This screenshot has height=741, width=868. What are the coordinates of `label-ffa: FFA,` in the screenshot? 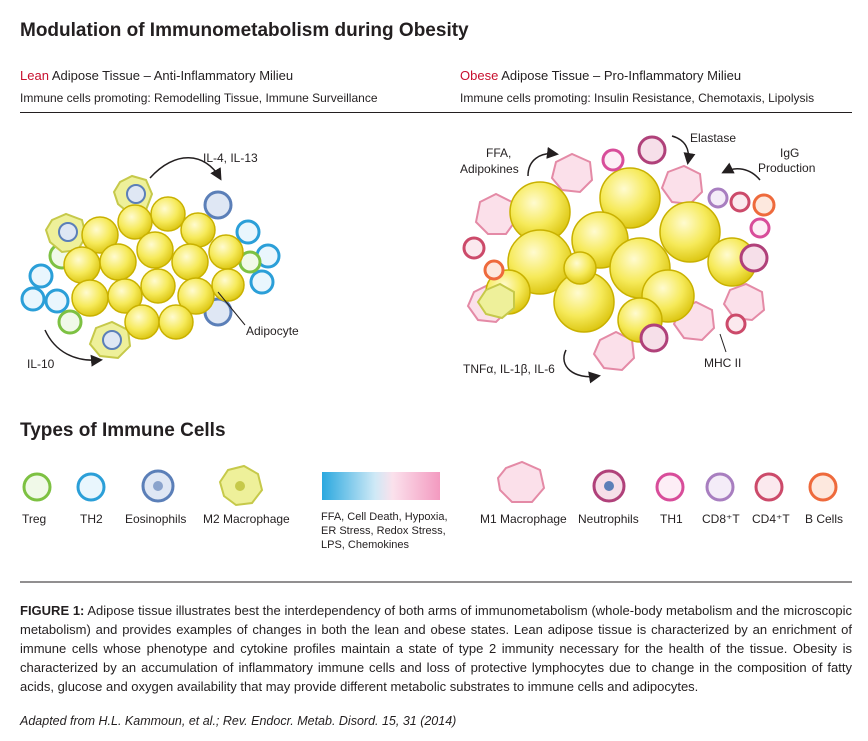 It's located at (499, 153).